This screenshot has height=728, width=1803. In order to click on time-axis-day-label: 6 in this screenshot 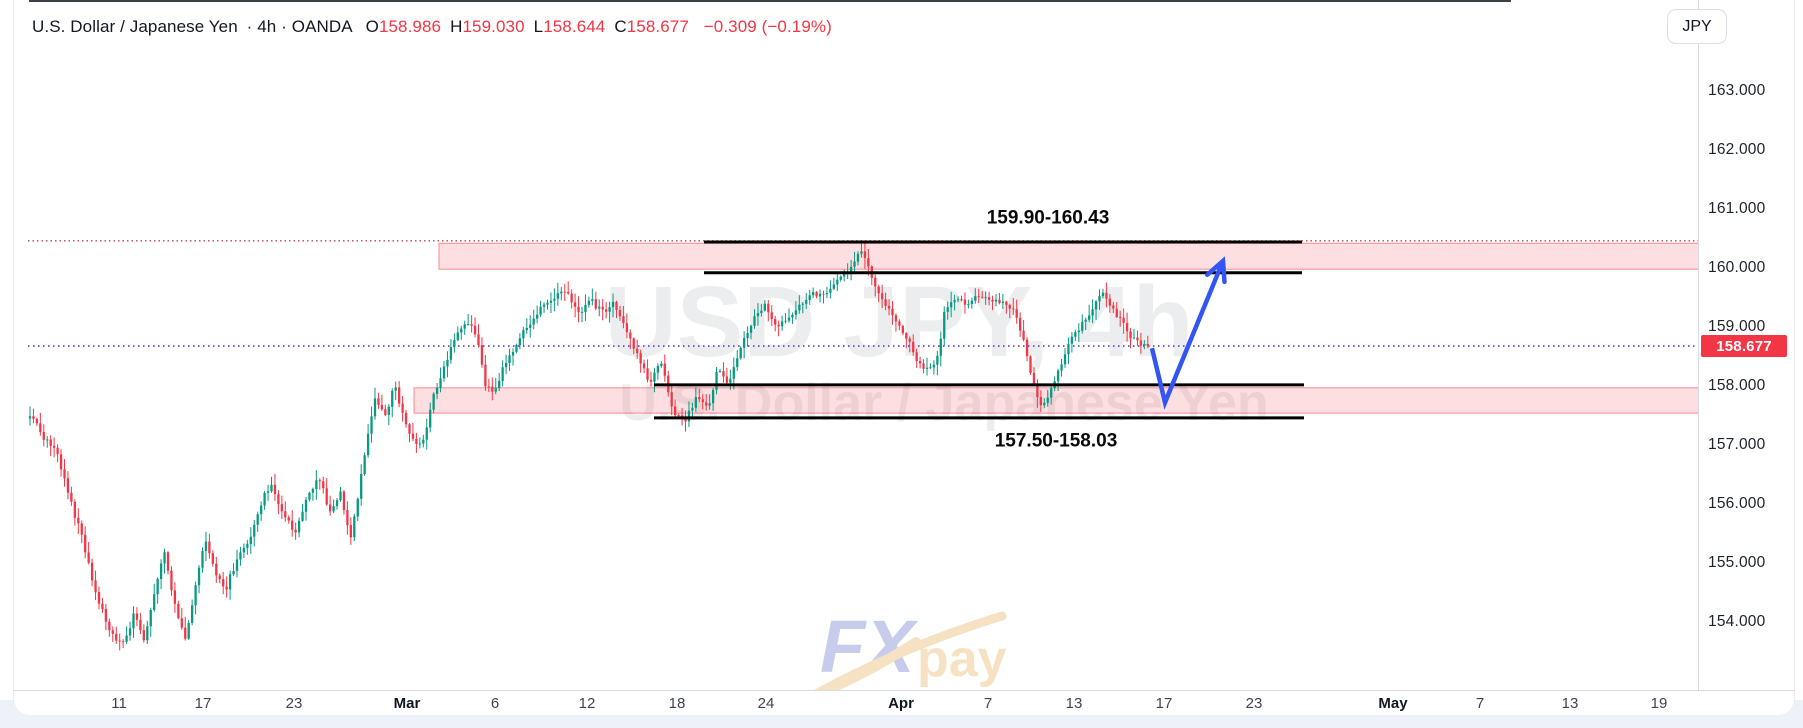, I will do `click(495, 703)`.